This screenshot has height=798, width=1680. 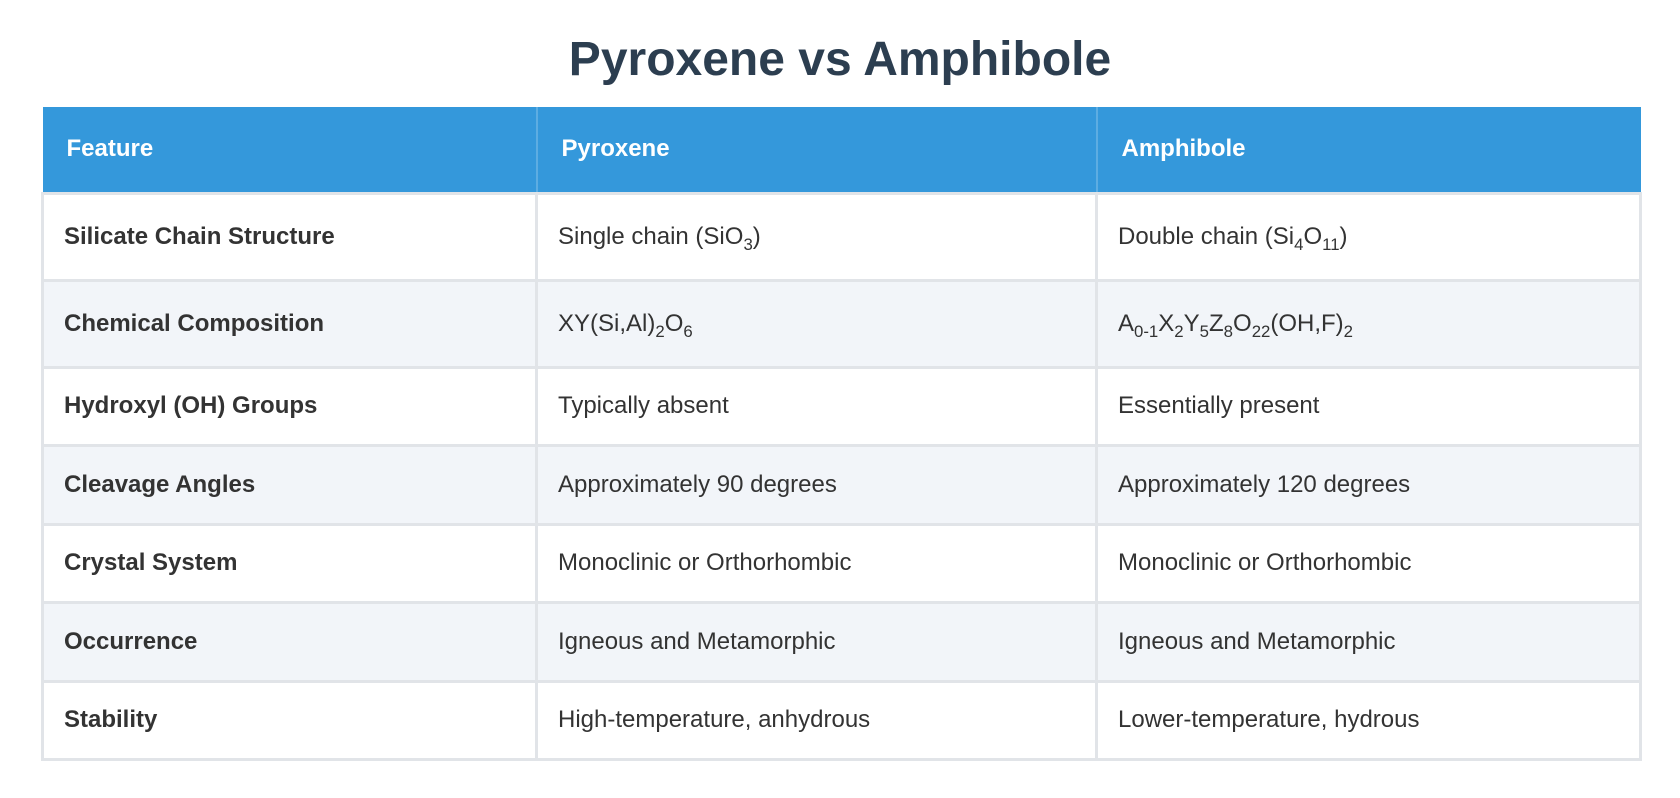 What do you see at coordinates (289, 406) in the screenshot?
I see `feature-cell: Hydroxyl (OH) Groups` at bounding box center [289, 406].